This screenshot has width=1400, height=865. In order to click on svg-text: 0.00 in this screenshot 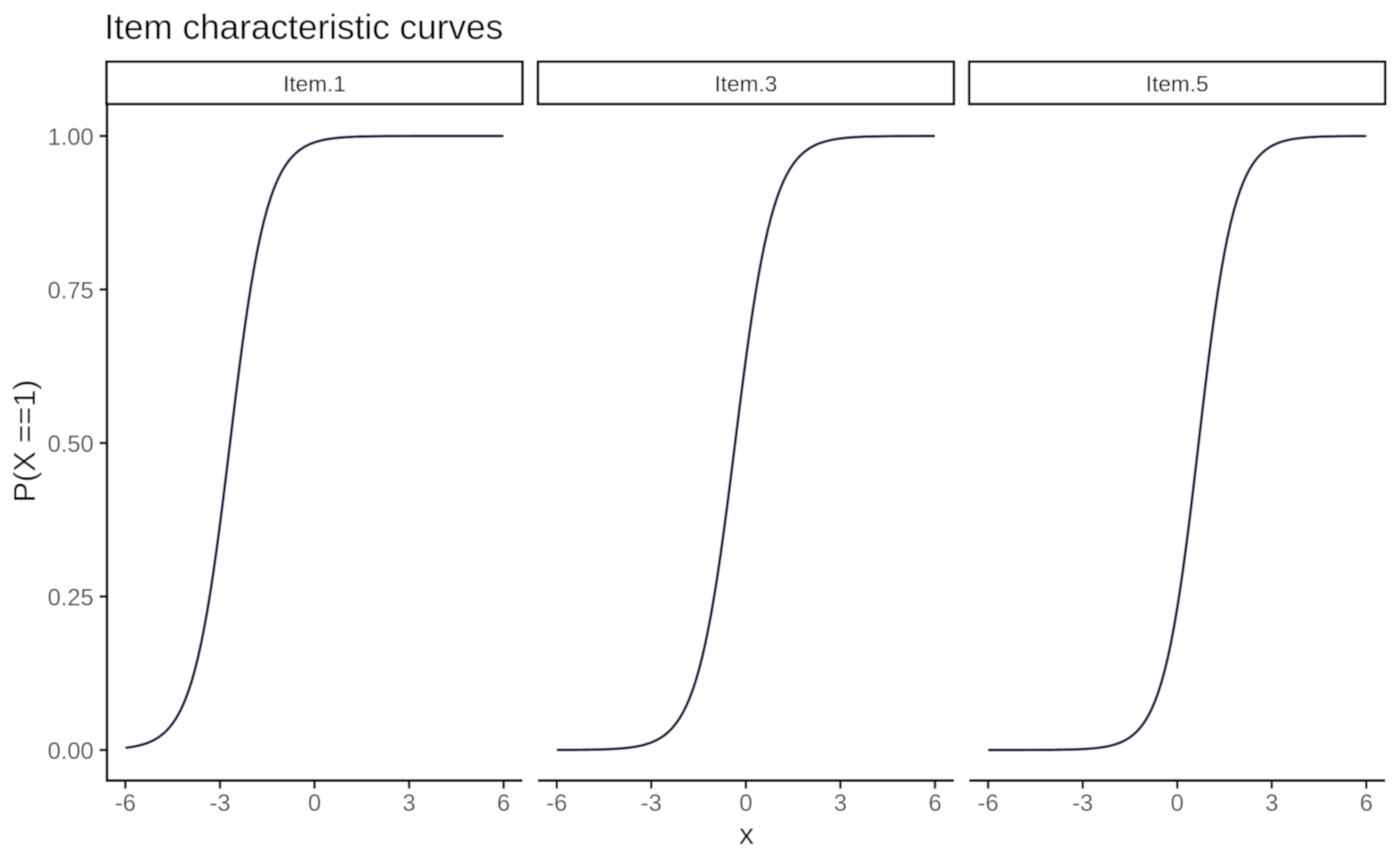, I will do `click(71, 752)`.